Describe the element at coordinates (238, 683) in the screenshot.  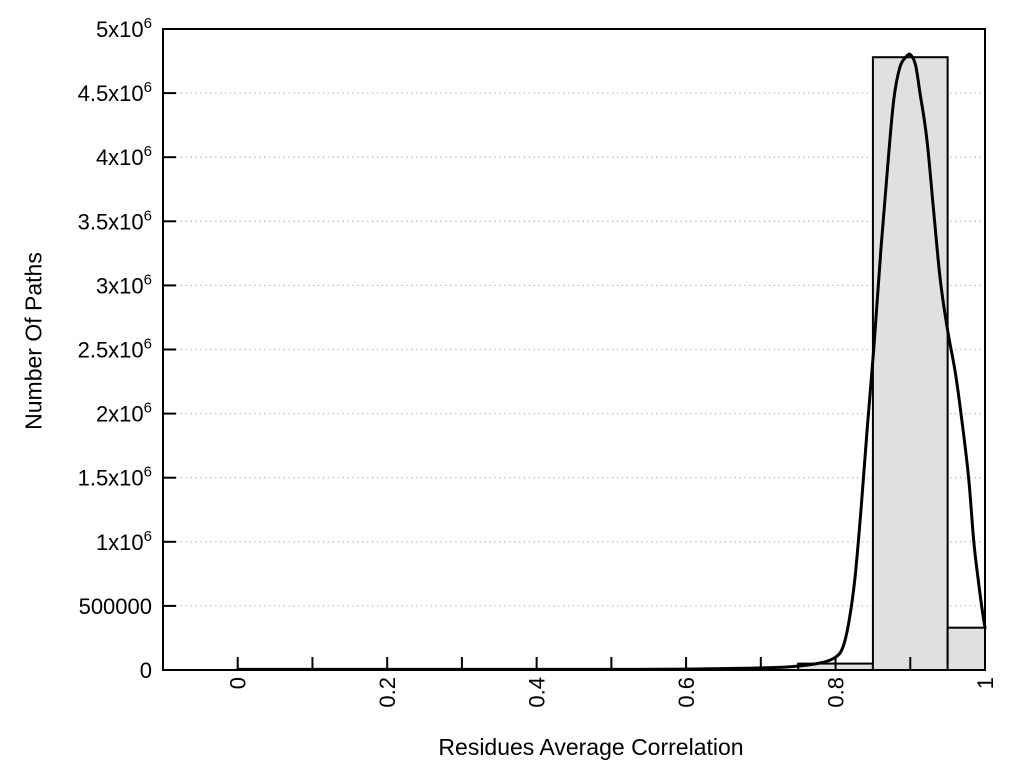
I see `x-tick-label: 0` at that location.